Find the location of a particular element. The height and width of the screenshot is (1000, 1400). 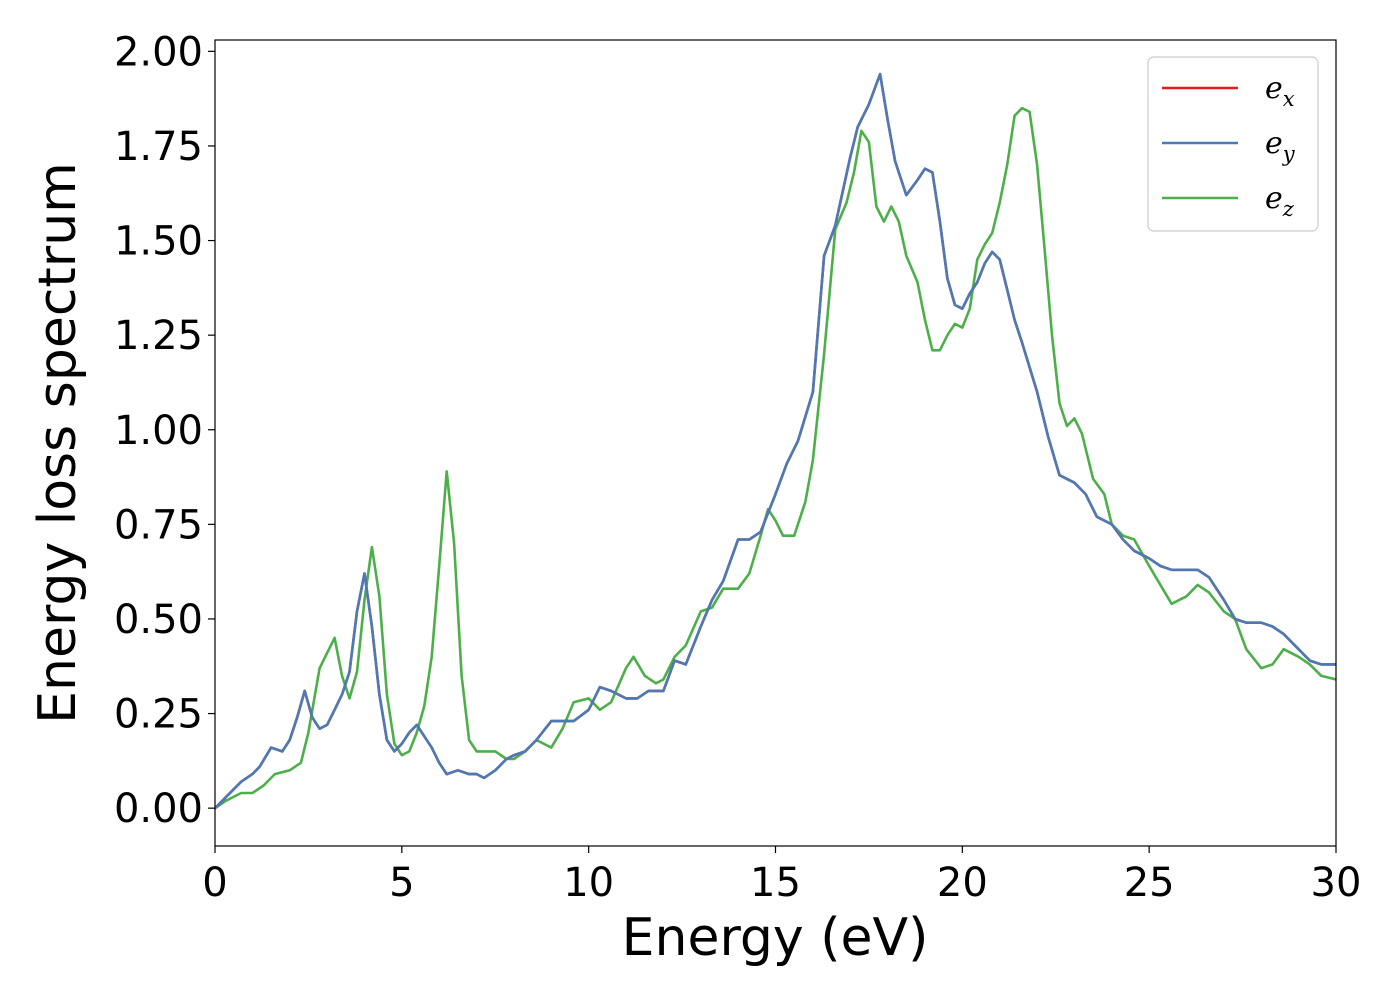

y-tick-label: 0.25 is located at coordinates (158, 715).